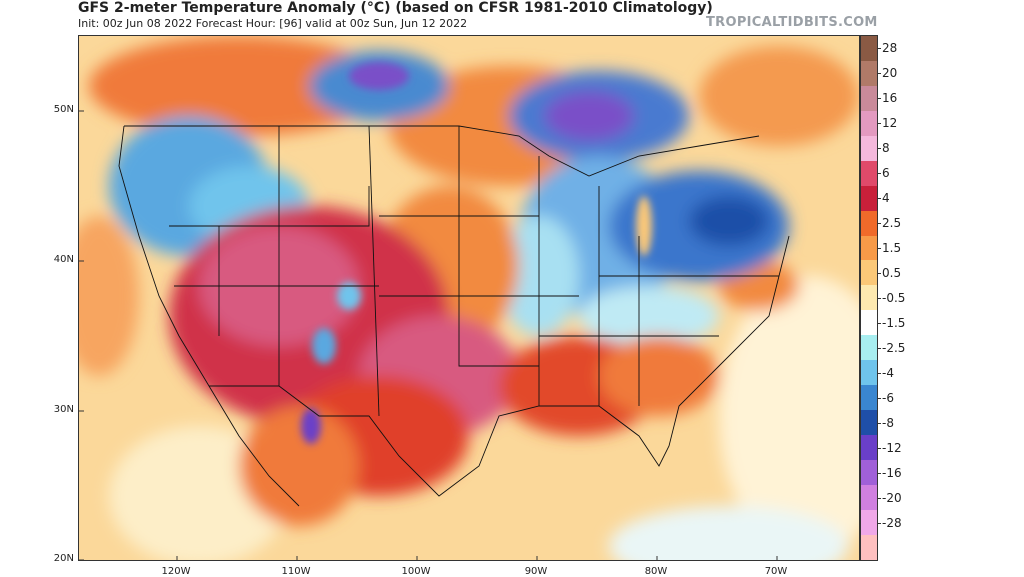 The height and width of the screenshot is (577, 1024). I want to click on lon-label-80w: 80W, so click(656, 571).